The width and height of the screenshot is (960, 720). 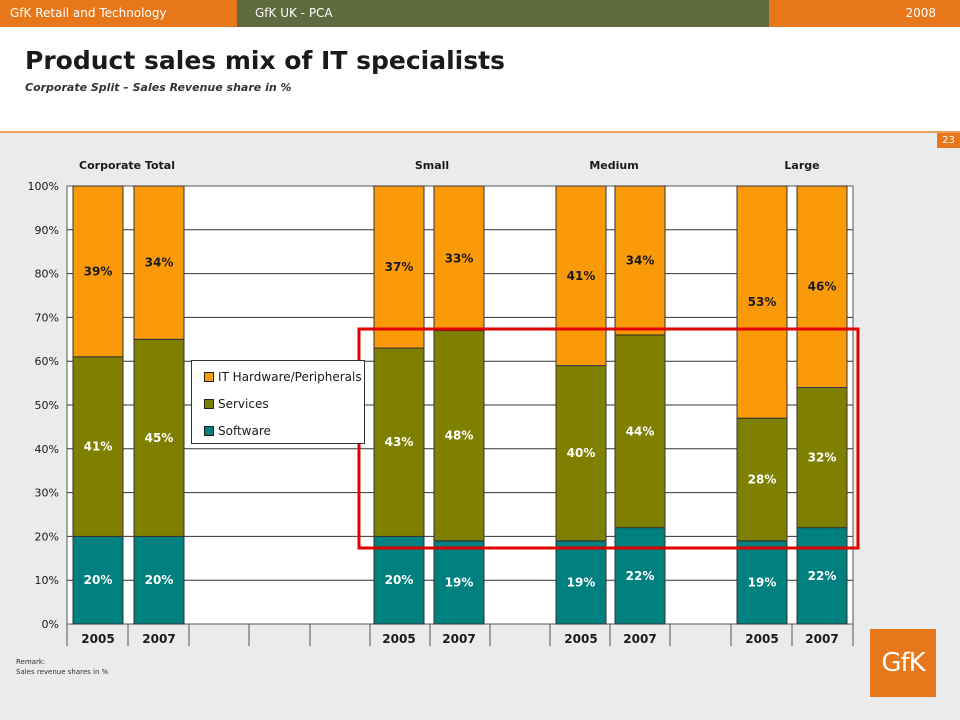 What do you see at coordinates (47, 580) in the screenshot?
I see `y-tick-label: 10%` at bounding box center [47, 580].